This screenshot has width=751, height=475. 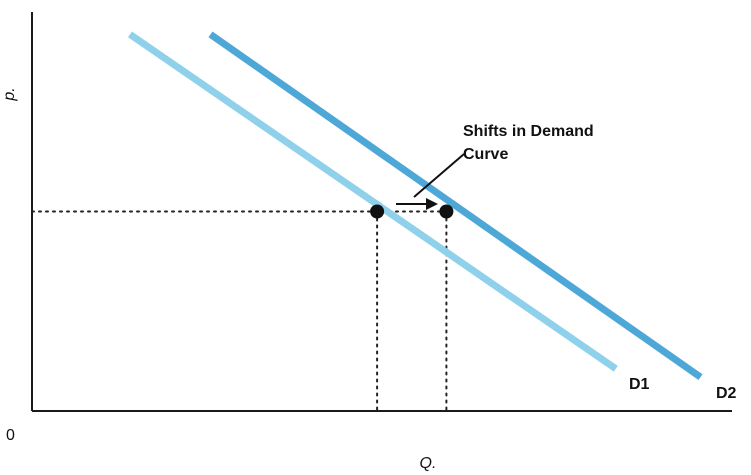 I want to click on equilibrium-point-d1, so click(x=377, y=211).